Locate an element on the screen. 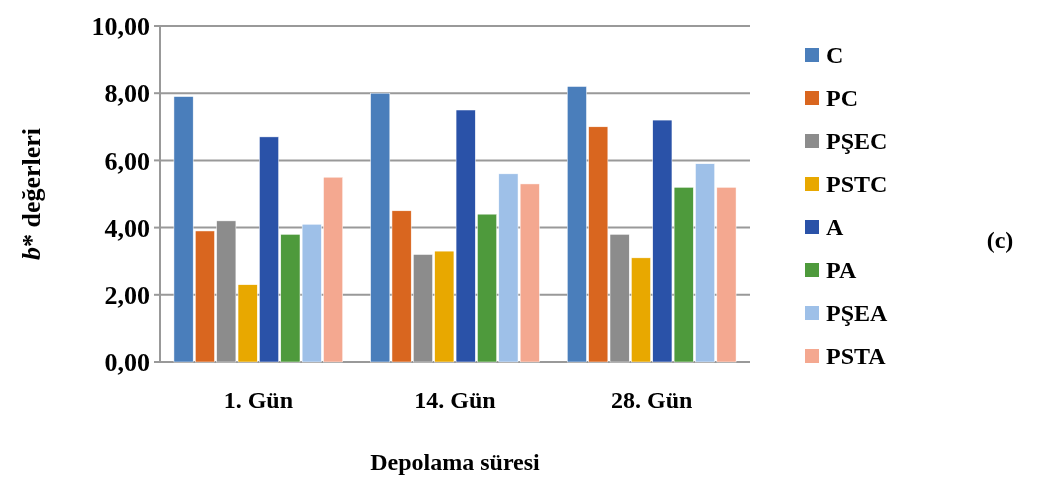 This screenshot has width=1042, height=479. x-axis-title: Depolama süresi is located at coordinates (455, 462).